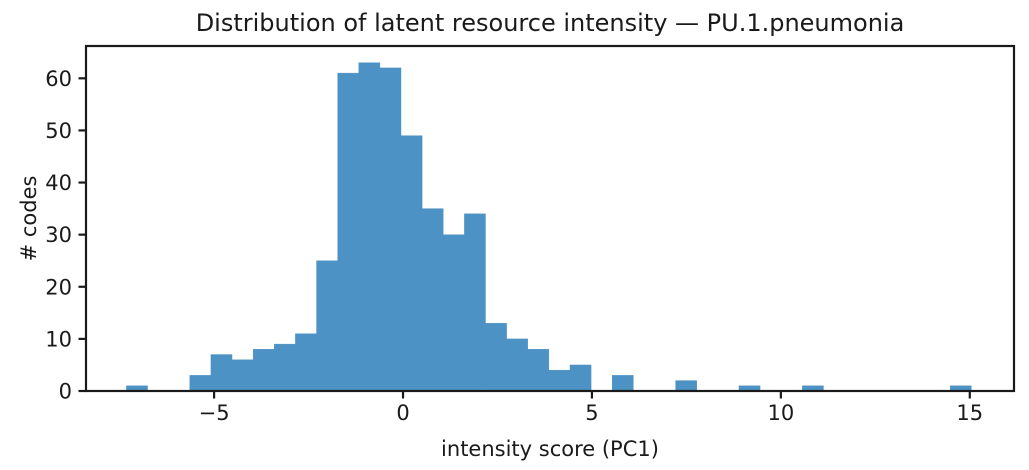  What do you see at coordinates (214, 413) in the screenshot?
I see `x-tick-label: −5` at bounding box center [214, 413].